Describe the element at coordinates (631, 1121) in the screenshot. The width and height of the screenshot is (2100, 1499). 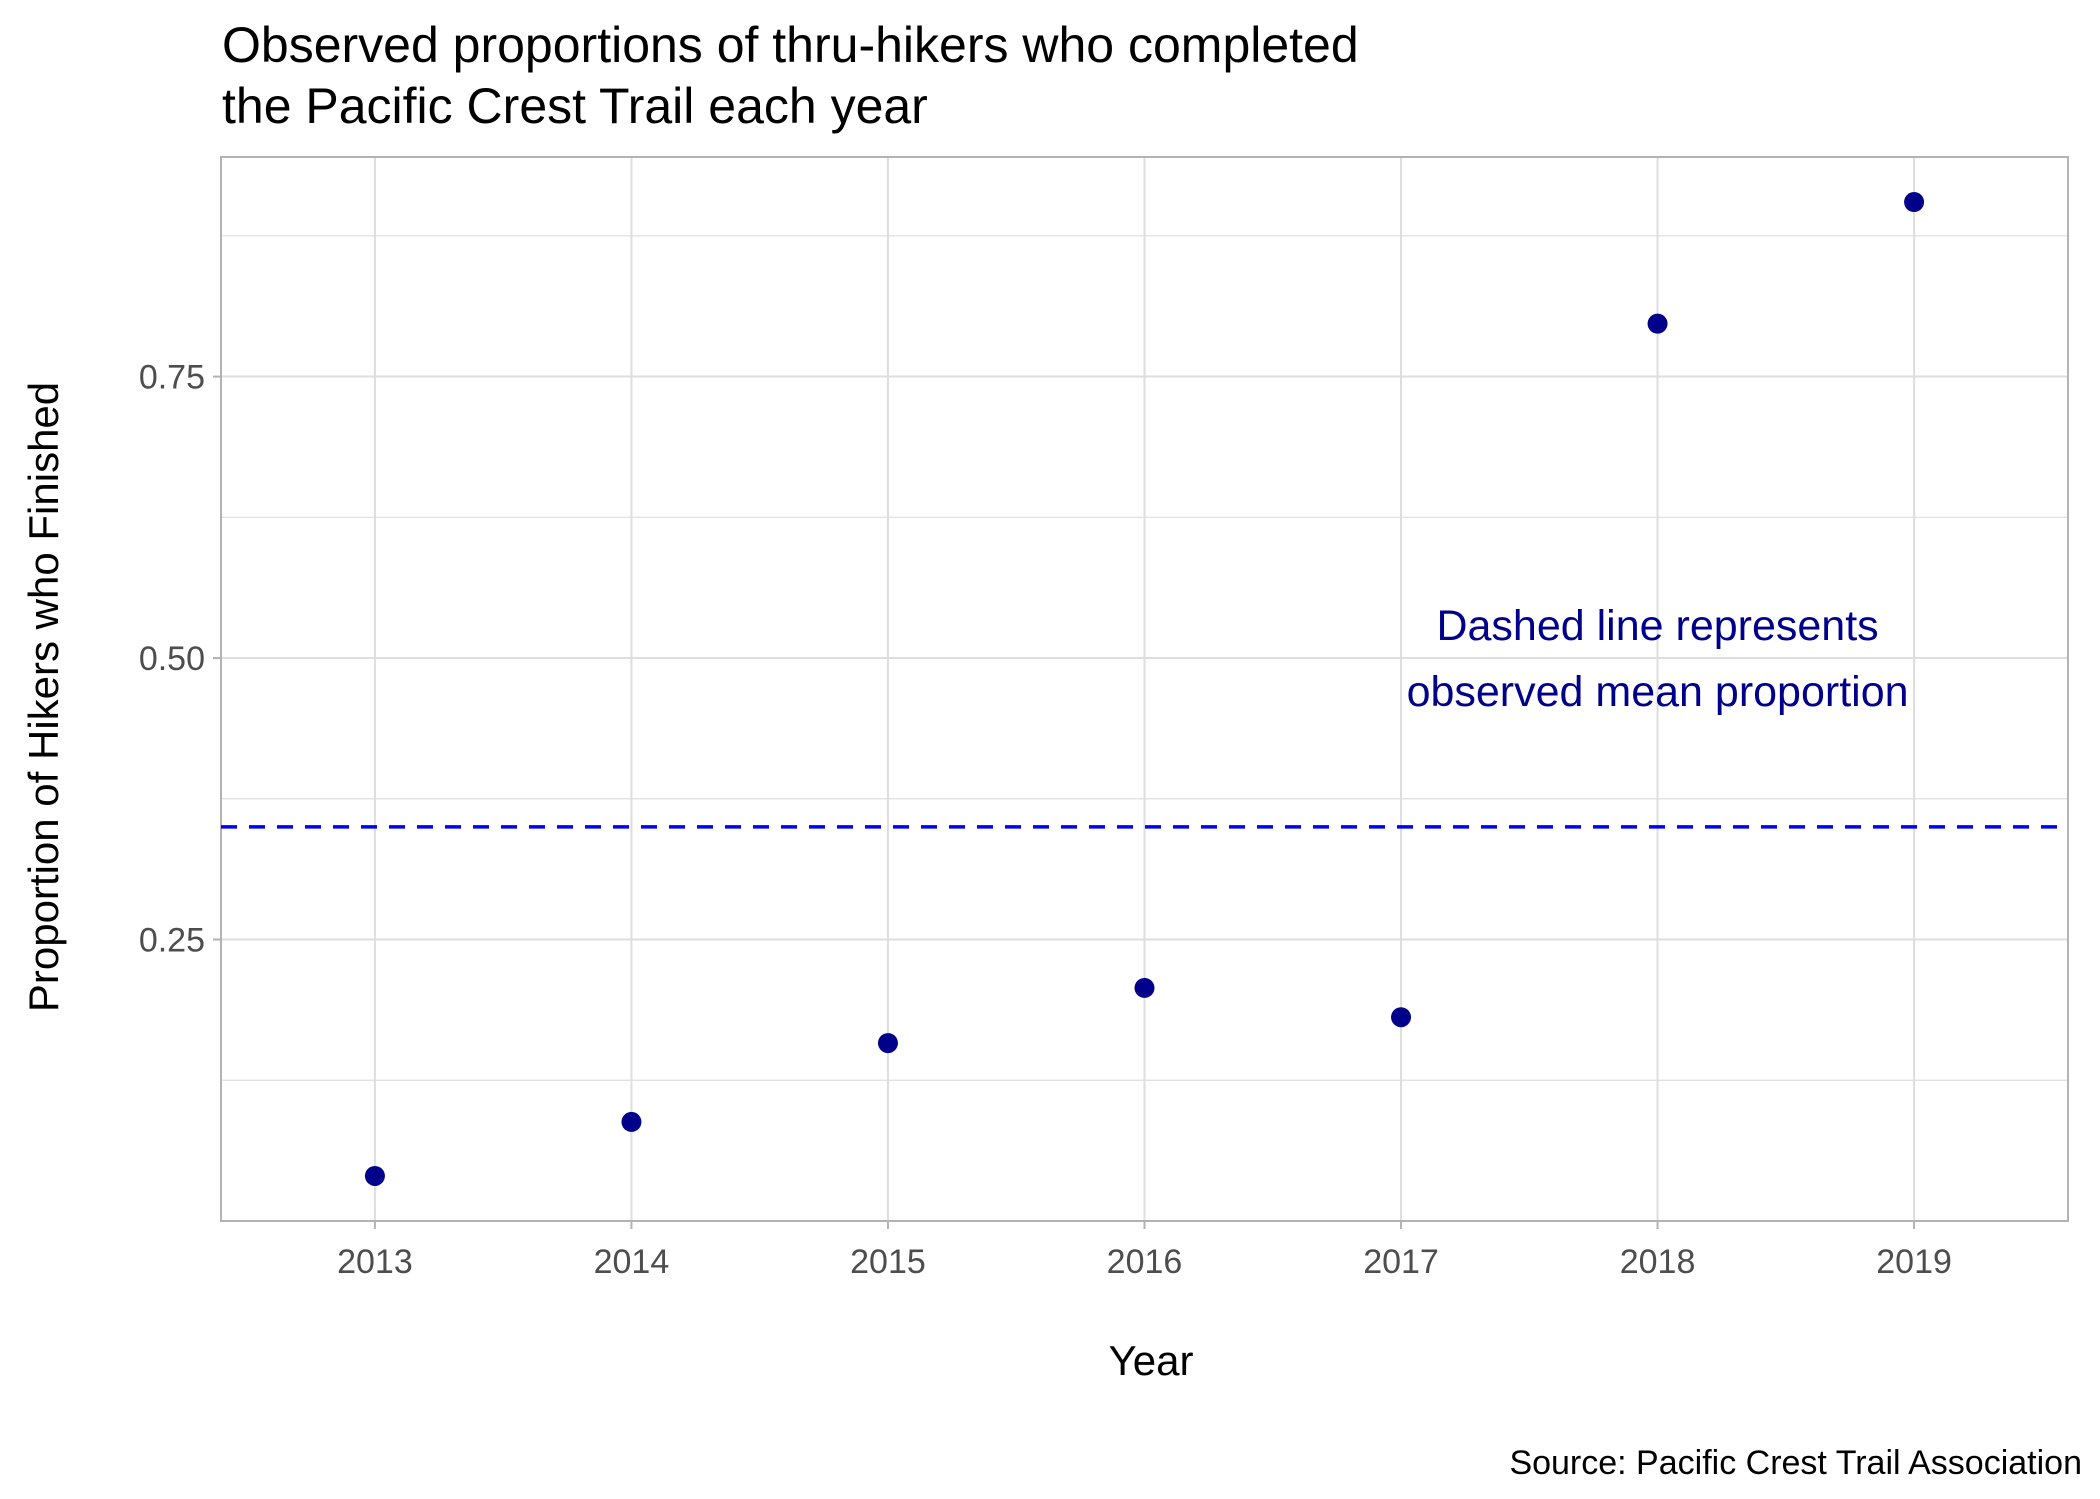
I see `data-point-2014` at that location.